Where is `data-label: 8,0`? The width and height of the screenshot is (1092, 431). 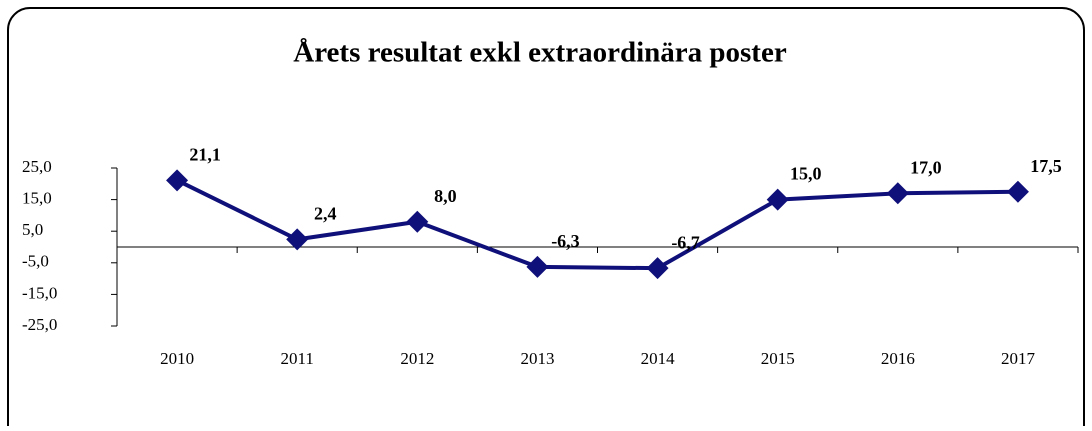
data-label: 8,0 is located at coordinates (445, 196).